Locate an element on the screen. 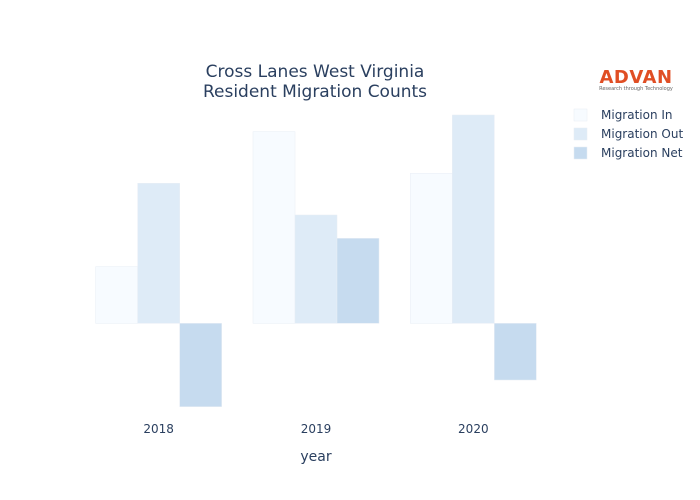 This screenshot has height=500, width=700. legend-item-migration-out: Migration Out is located at coordinates (628, 134).